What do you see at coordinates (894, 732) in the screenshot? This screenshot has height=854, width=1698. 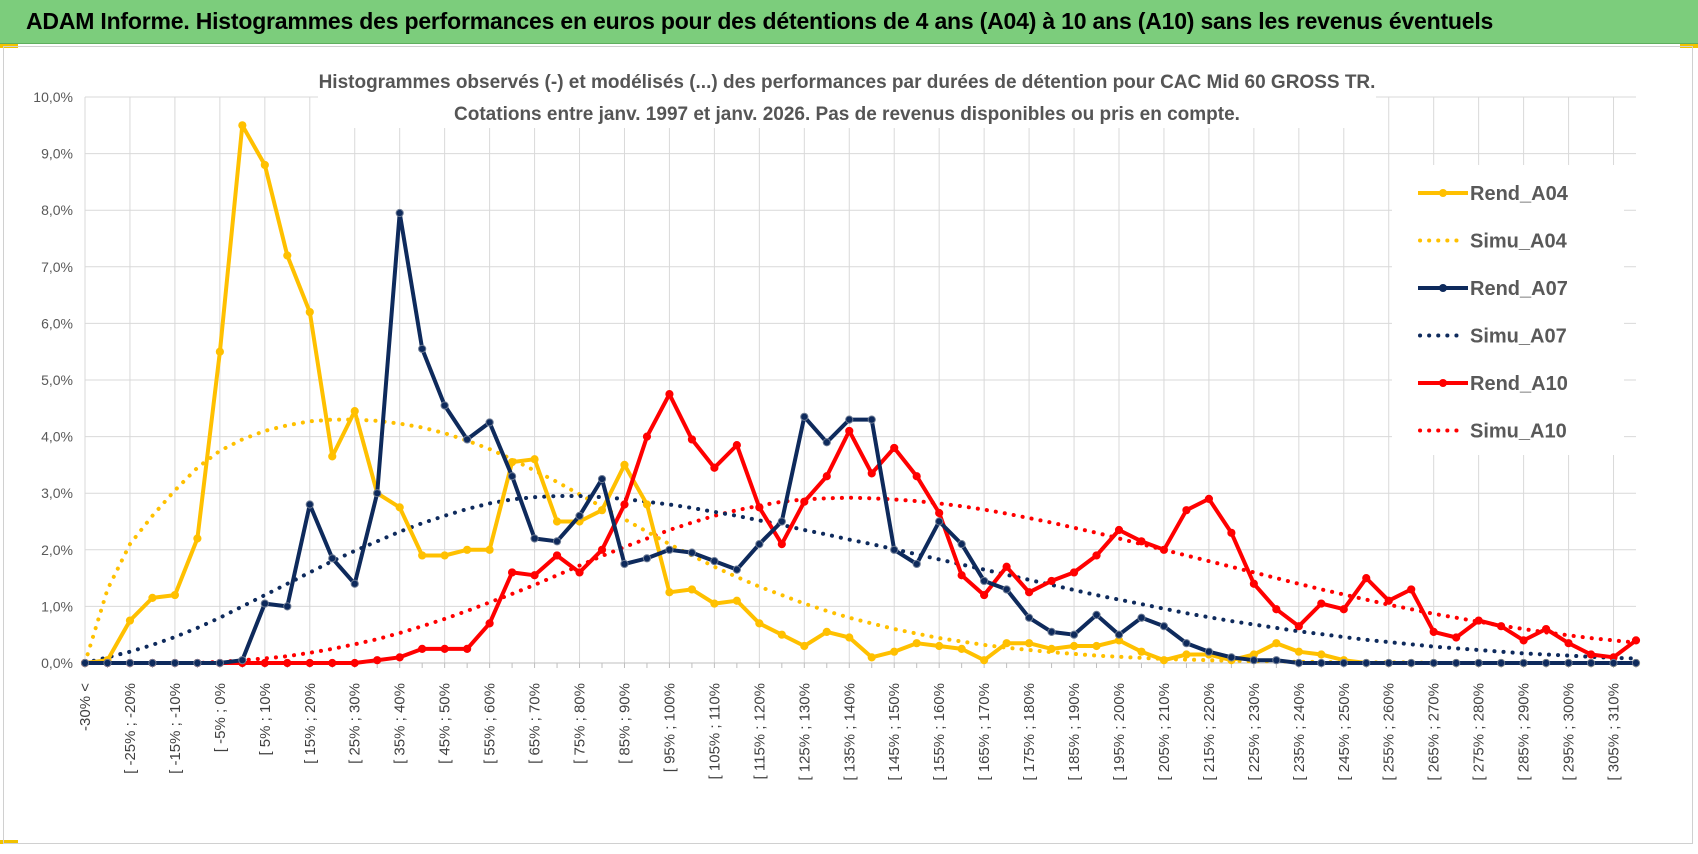 I see `x-tick-label: [ 145% ; 150%` at bounding box center [894, 732].